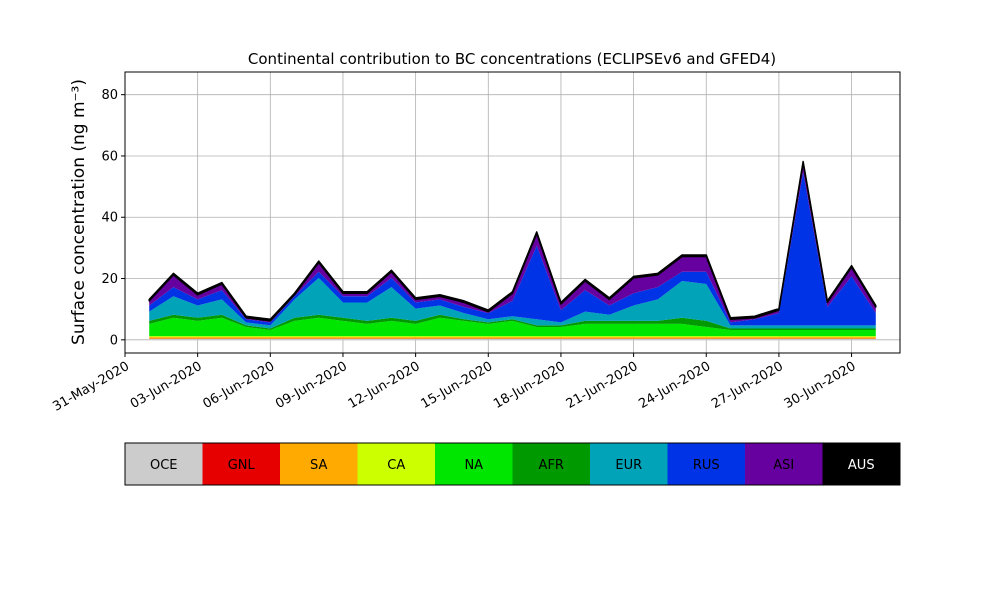  I want to click on x-tick-label: 31-May-2020, so click(91, 387).